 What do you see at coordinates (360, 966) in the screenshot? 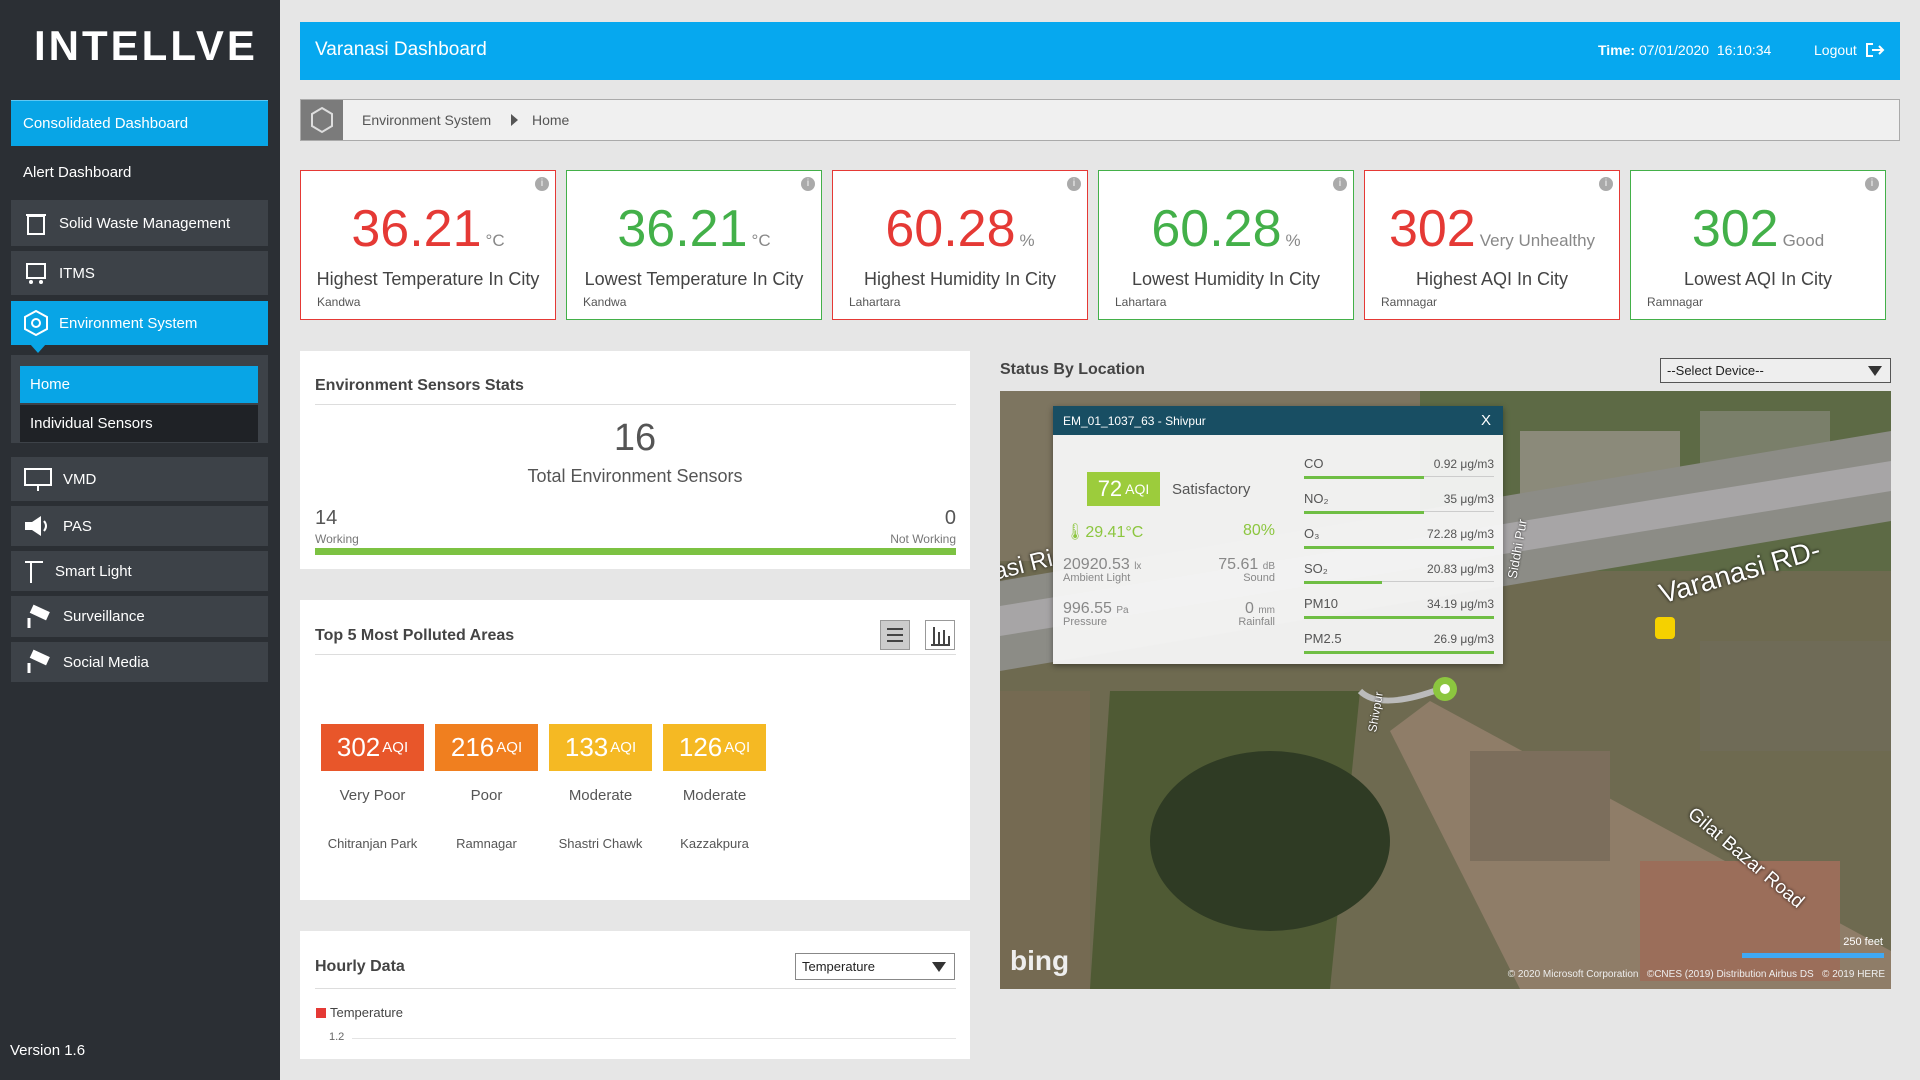
I see `panel-title: Hourly Data` at bounding box center [360, 966].